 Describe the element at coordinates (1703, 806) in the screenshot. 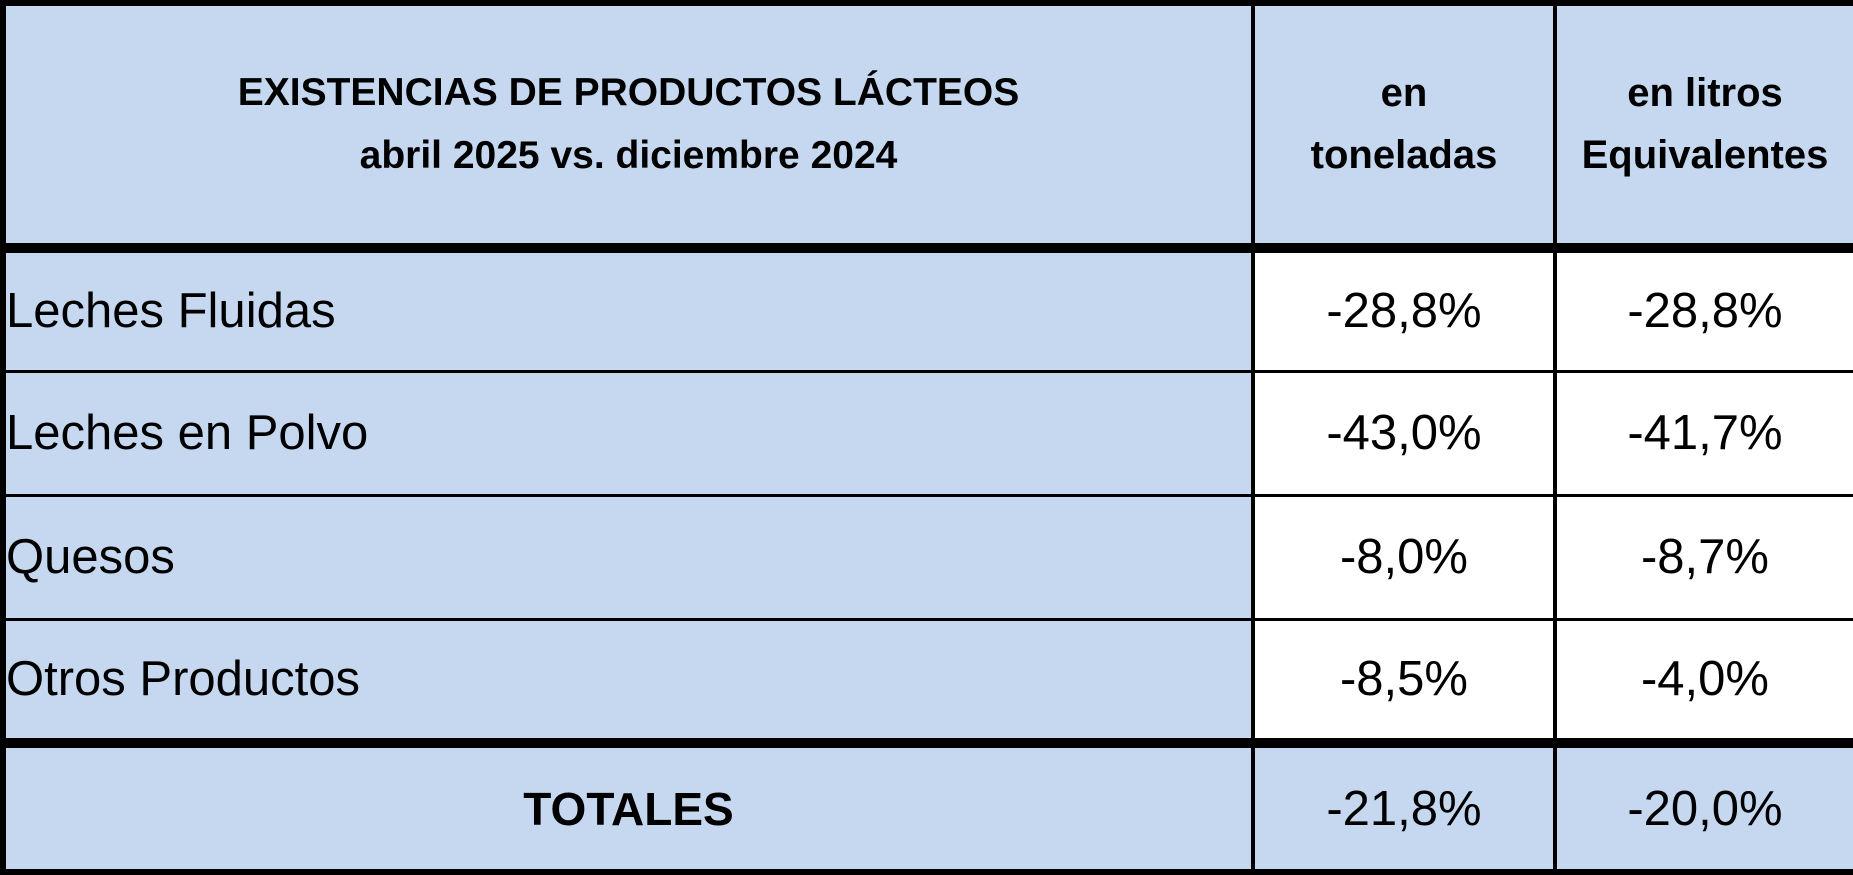

I see `totals-value-litros-equivalentes: -20,0%` at that location.